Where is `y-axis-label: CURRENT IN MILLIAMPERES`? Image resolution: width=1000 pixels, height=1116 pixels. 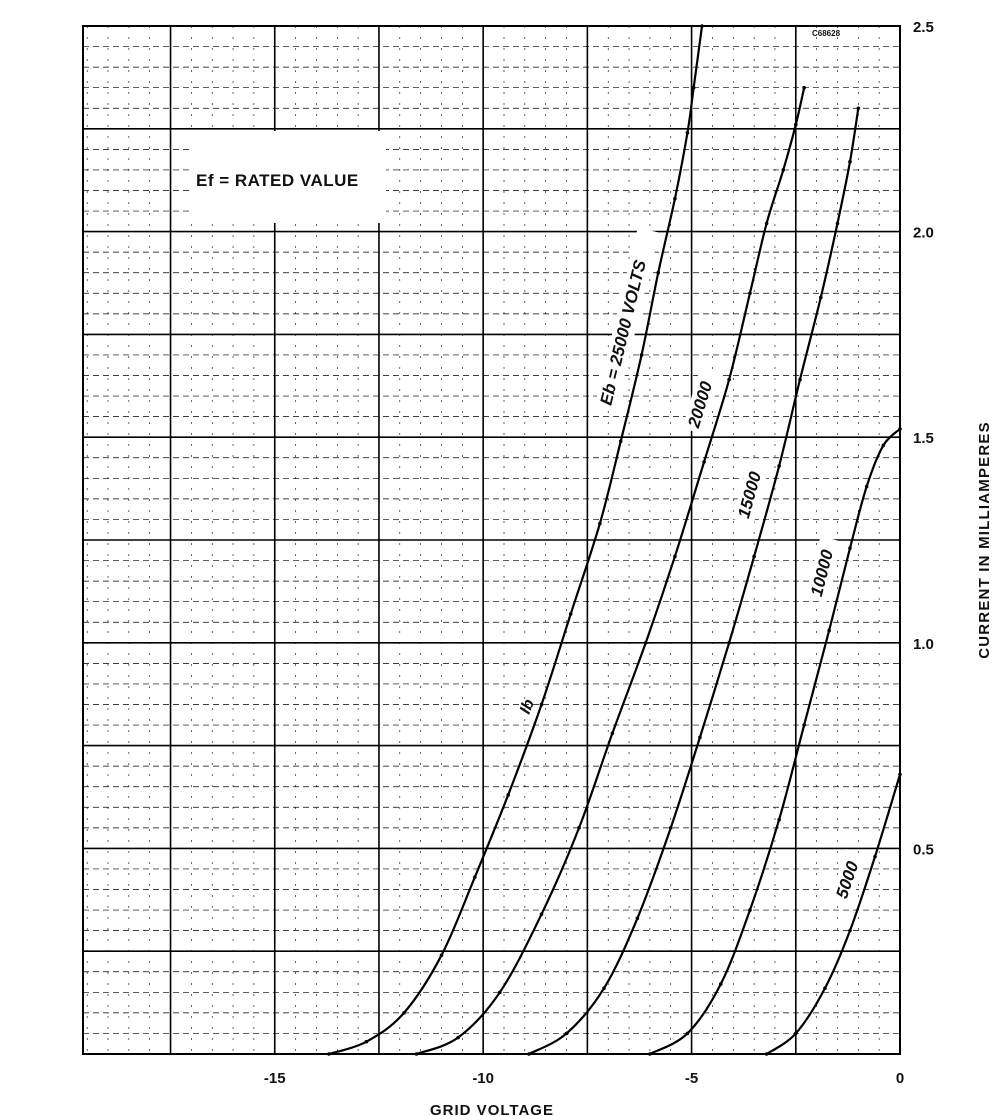
y-axis-label: CURRENT IN MILLIAMPERES is located at coordinates (984, 540).